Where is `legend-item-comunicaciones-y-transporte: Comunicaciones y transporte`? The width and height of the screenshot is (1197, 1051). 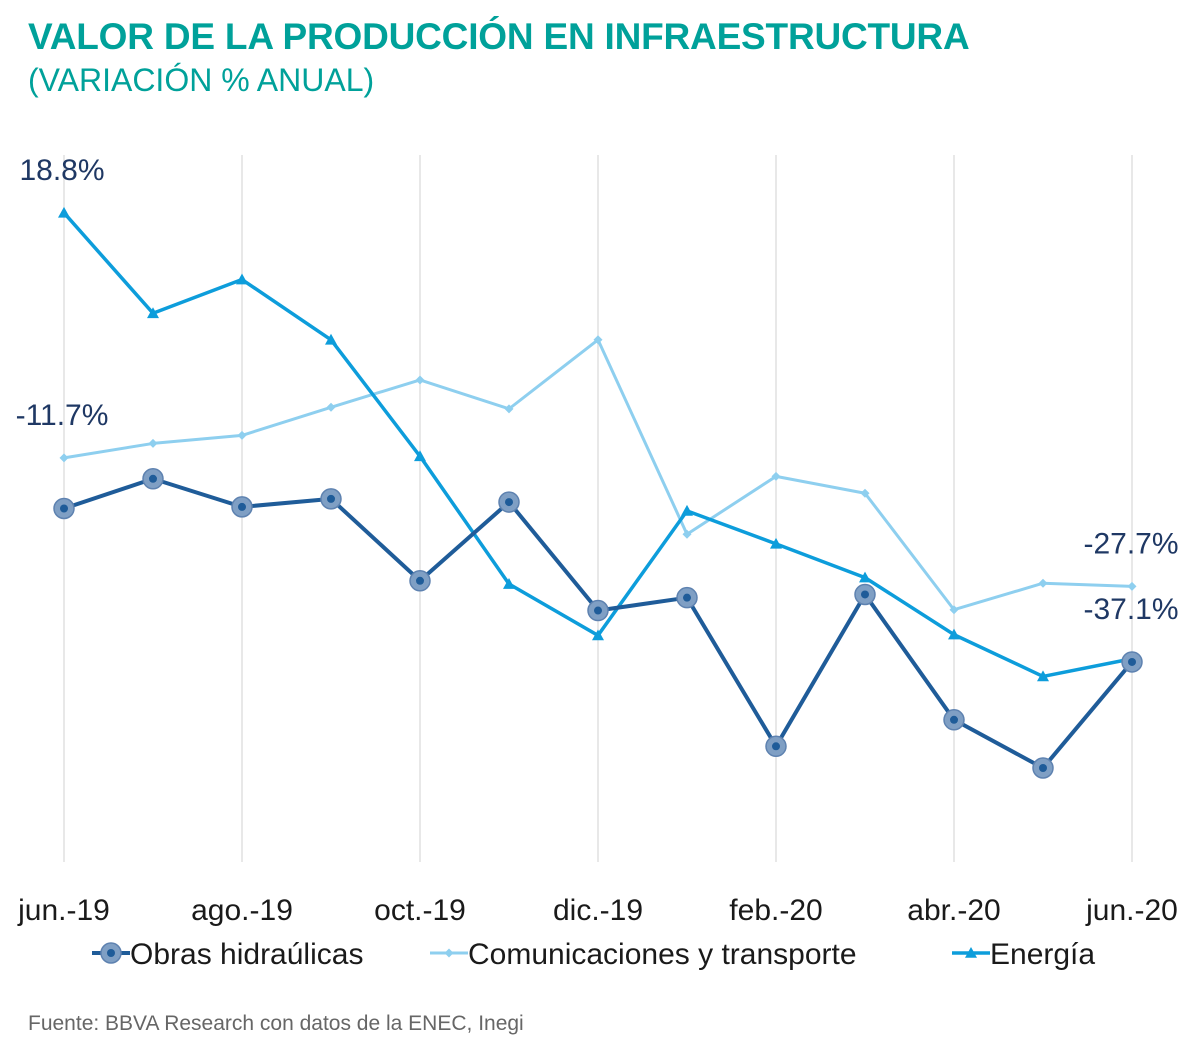
legend-item-comunicaciones-y-transporte: Comunicaciones y transporte is located at coordinates (643, 954).